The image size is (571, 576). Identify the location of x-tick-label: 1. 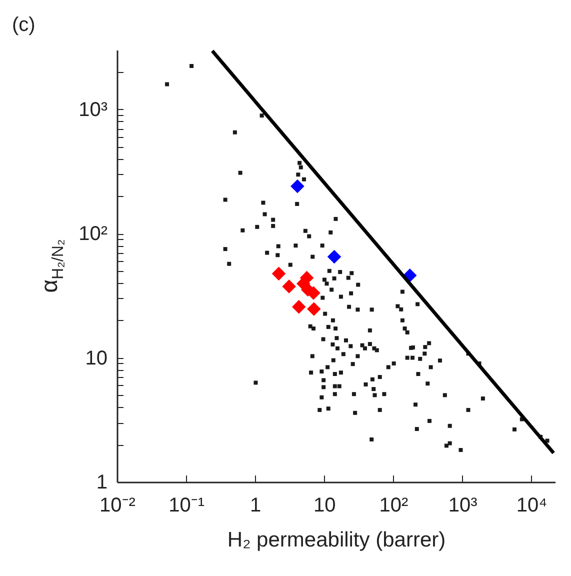
(256, 505).